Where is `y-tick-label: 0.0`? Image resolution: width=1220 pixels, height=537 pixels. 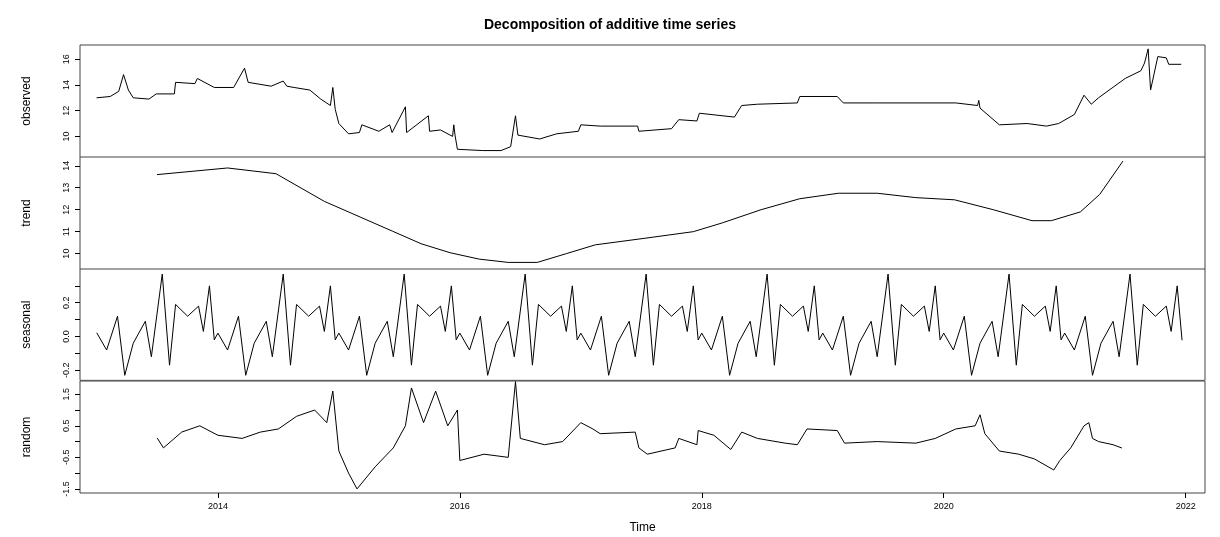
y-tick-label: 0.0 is located at coordinates (65, 336).